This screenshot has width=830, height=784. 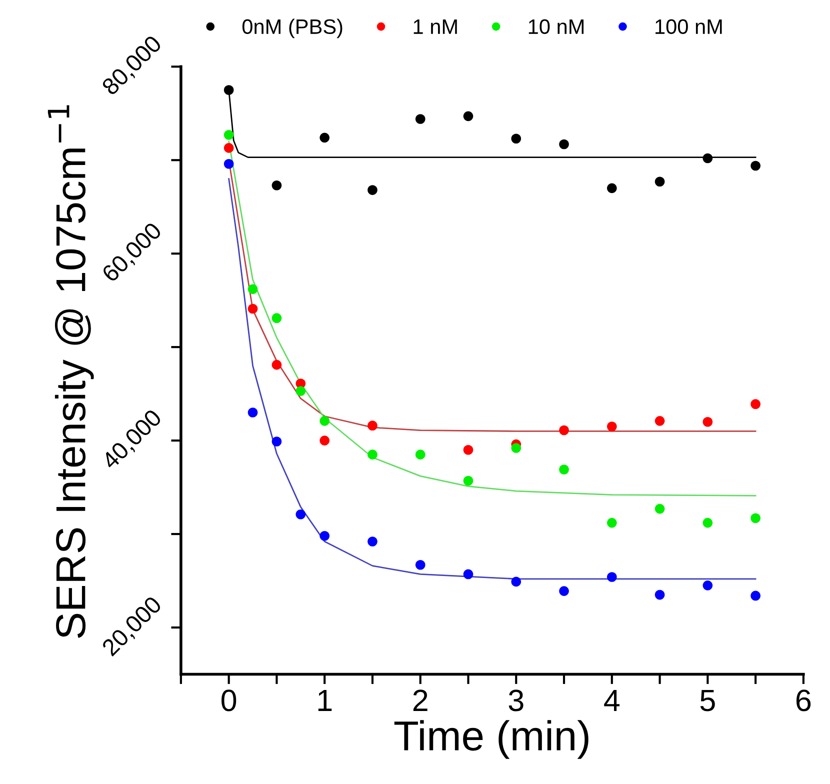 What do you see at coordinates (491, 739) in the screenshot?
I see `x-axis-title: Time (min)` at bounding box center [491, 739].